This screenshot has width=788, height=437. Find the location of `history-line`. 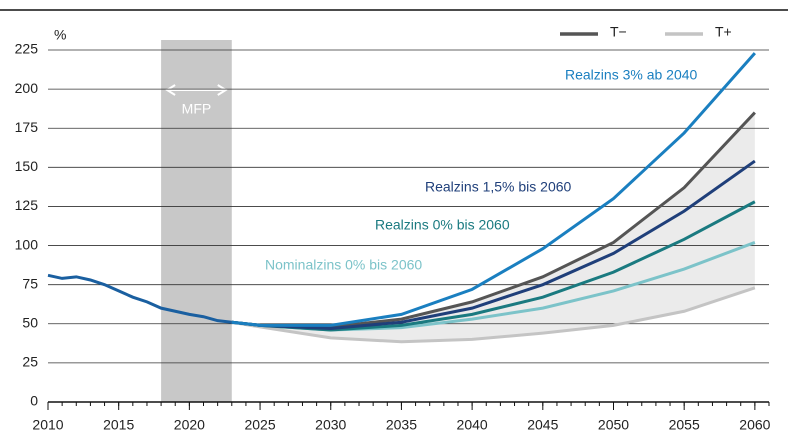

history-line is located at coordinates (139, 298).